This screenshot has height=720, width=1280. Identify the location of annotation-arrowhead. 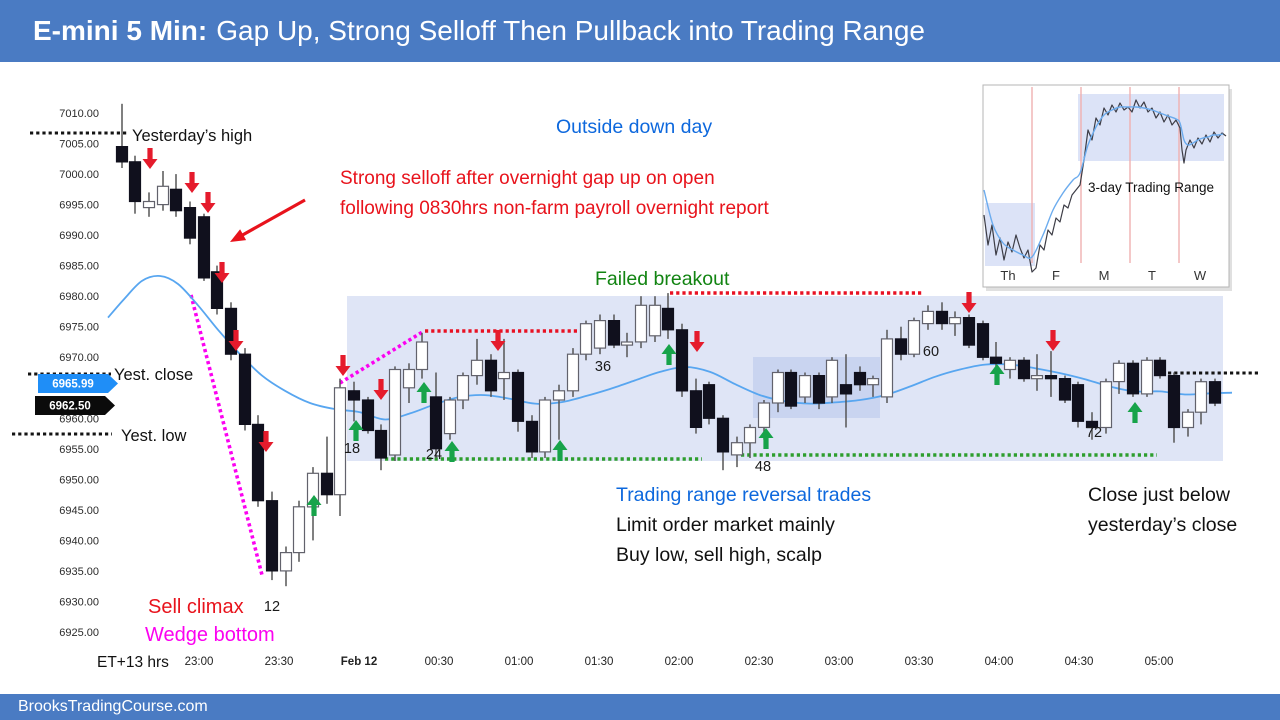
(238, 235).